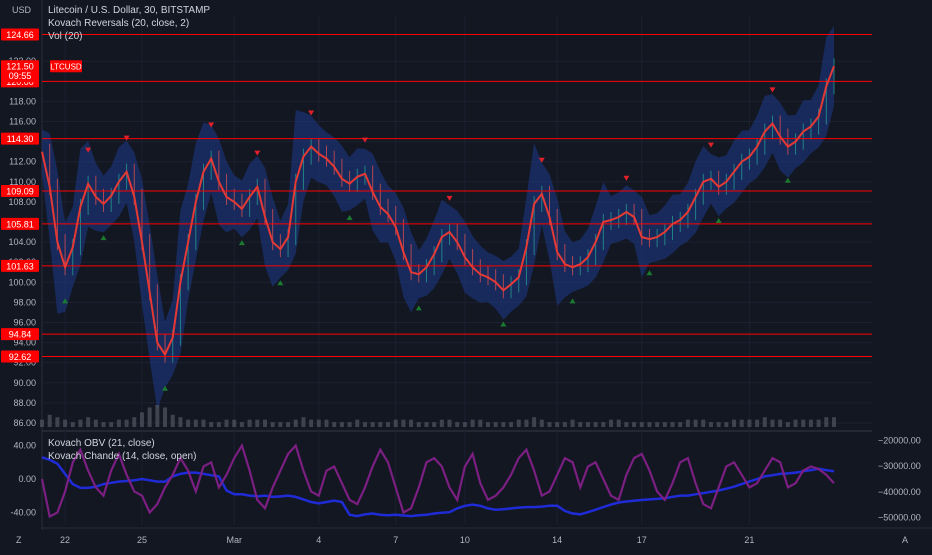 The image size is (932, 555). I want to click on level-tag-label: 105.81, so click(20, 224).